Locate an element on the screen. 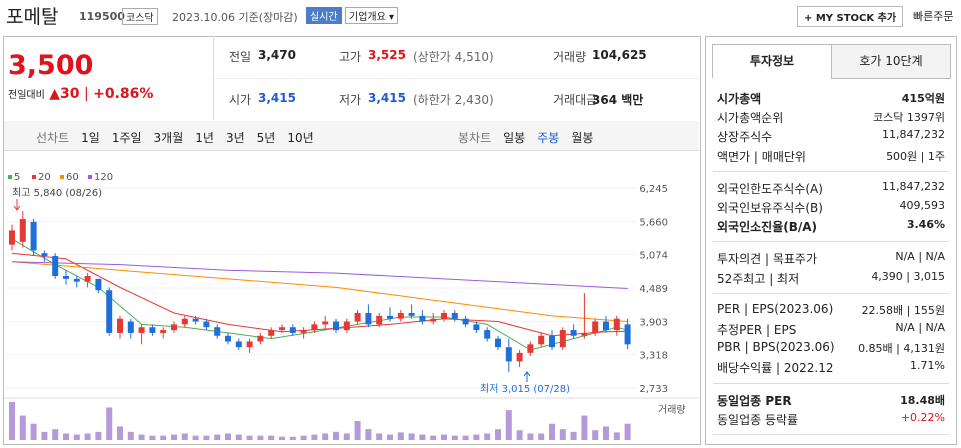 The height and width of the screenshot is (448, 961). tool: 3년 is located at coordinates (235, 138).